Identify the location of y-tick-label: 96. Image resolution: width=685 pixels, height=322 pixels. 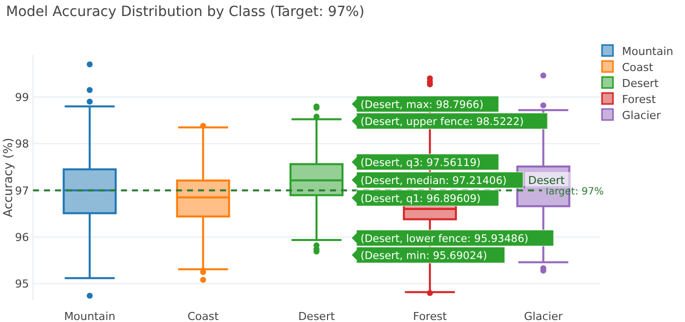
(22, 237).